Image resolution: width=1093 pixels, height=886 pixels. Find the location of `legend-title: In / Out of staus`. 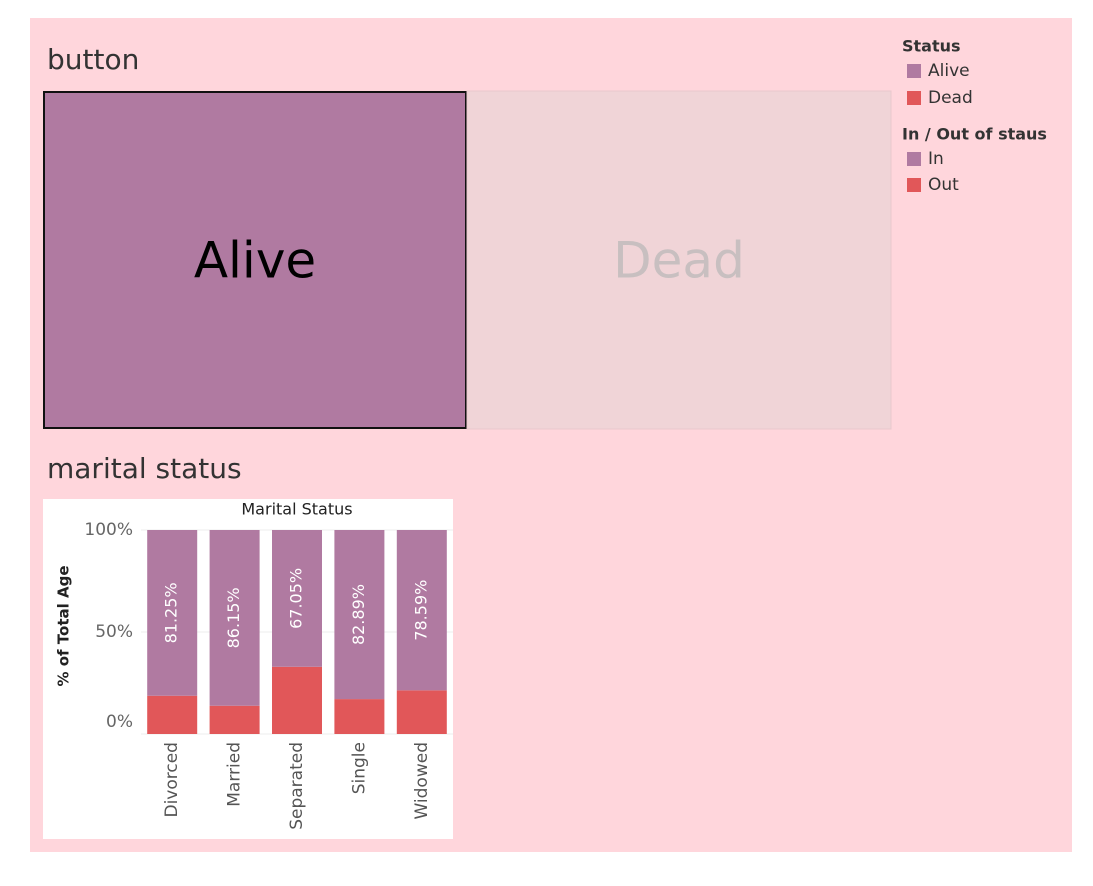

legend-title: In / Out of staus is located at coordinates (974, 134).